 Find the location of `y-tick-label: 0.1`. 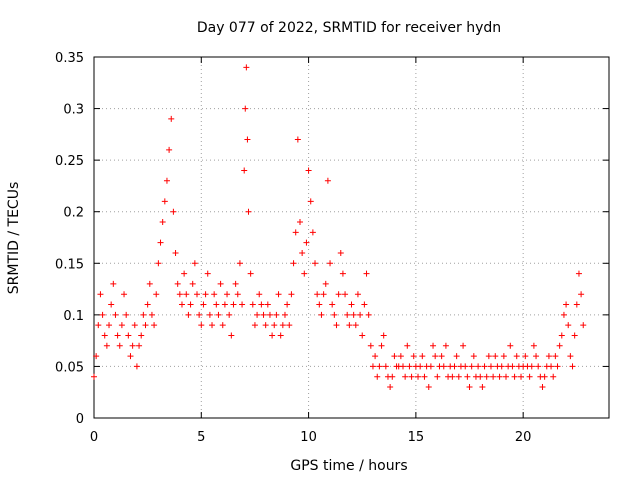

y-tick-label: 0.1 is located at coordinates (73, 316).